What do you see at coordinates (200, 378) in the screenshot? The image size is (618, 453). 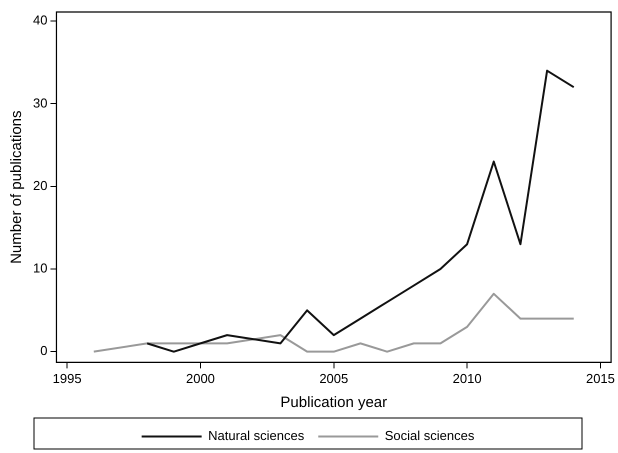 I see `x-tick-label: 2000` at bounding box center [200, 378].